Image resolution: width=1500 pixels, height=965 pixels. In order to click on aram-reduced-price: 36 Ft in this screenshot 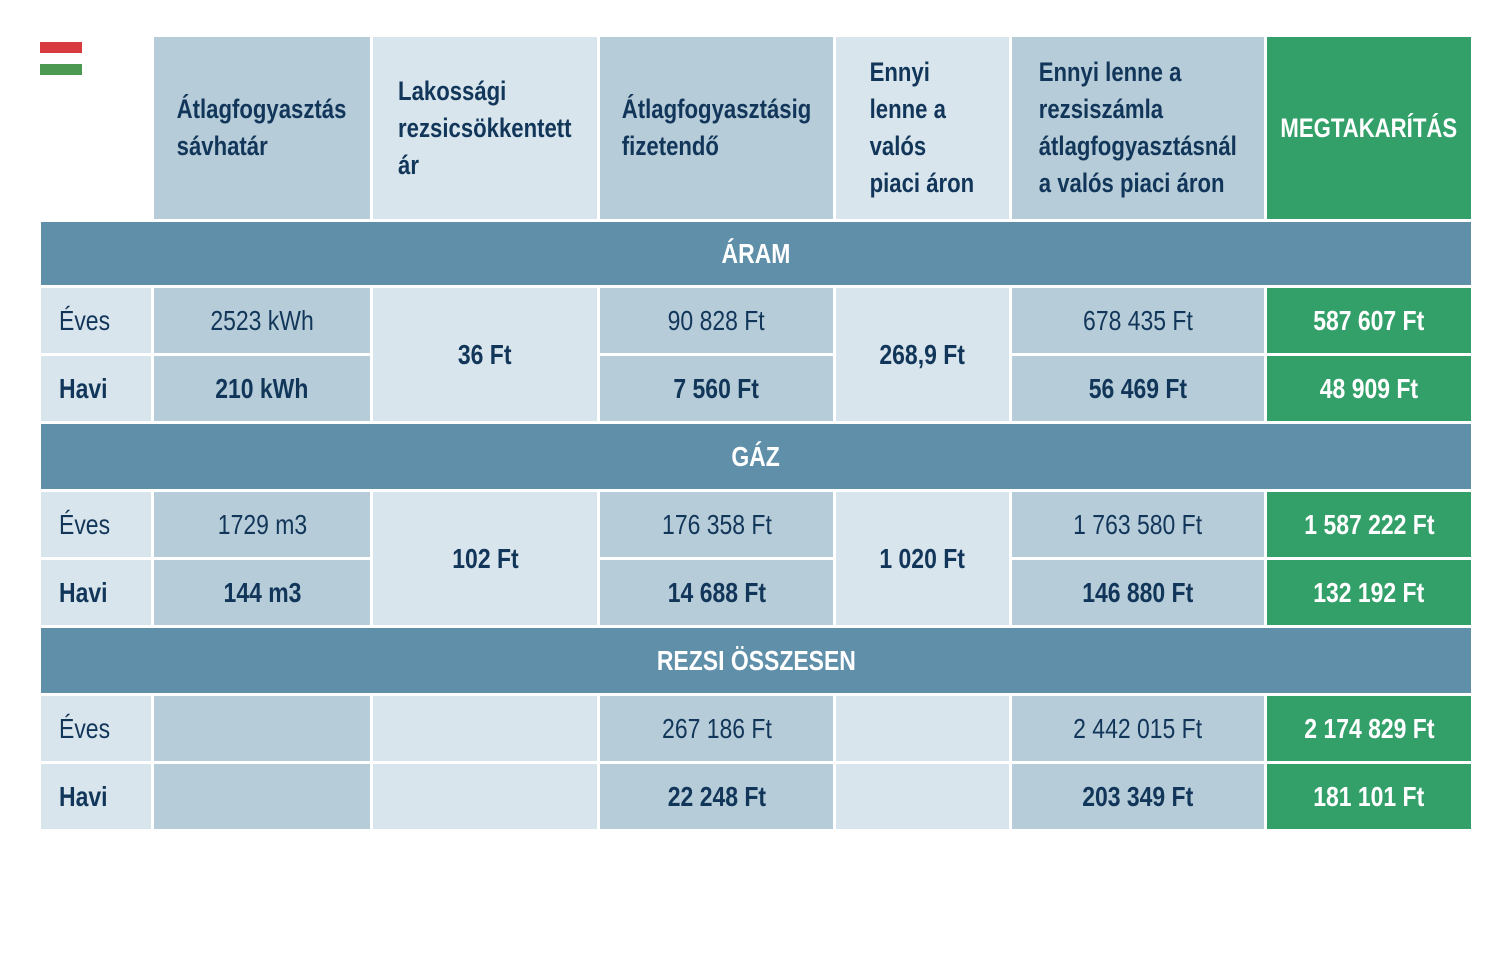, I will do `click(485, 354)`.